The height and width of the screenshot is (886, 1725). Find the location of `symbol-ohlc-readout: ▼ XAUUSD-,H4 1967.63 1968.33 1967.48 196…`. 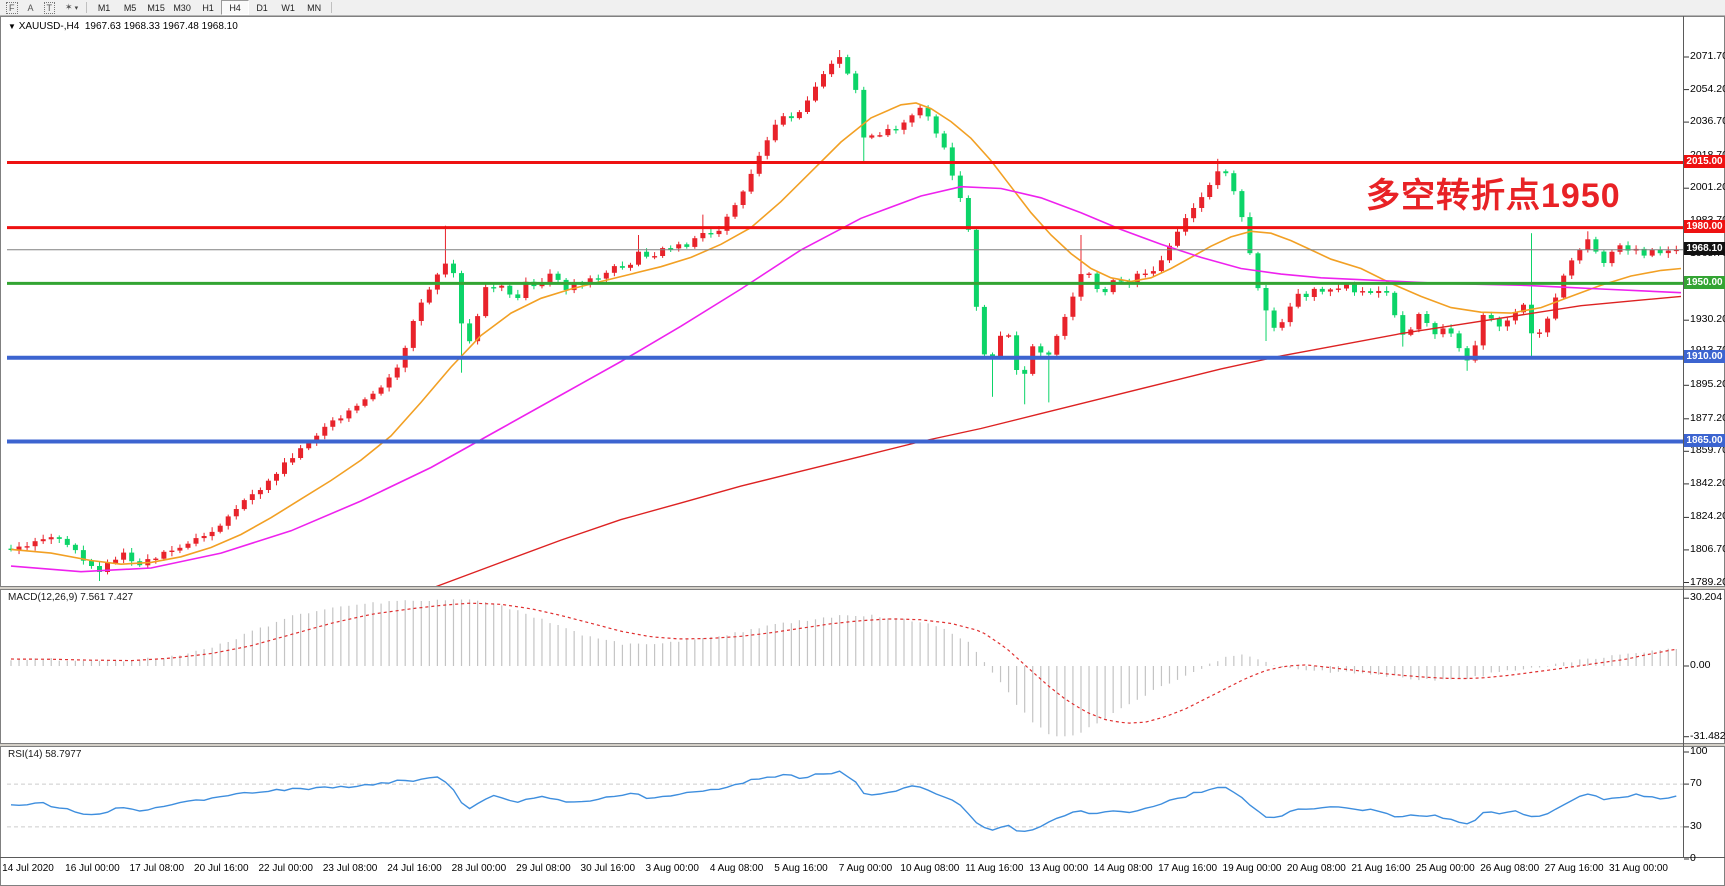

symbol-ohlc-readout: ▼ XAUUSD-,H4 1967.63 1968.33 1967.48 196… is located at coordinates (123, 26).